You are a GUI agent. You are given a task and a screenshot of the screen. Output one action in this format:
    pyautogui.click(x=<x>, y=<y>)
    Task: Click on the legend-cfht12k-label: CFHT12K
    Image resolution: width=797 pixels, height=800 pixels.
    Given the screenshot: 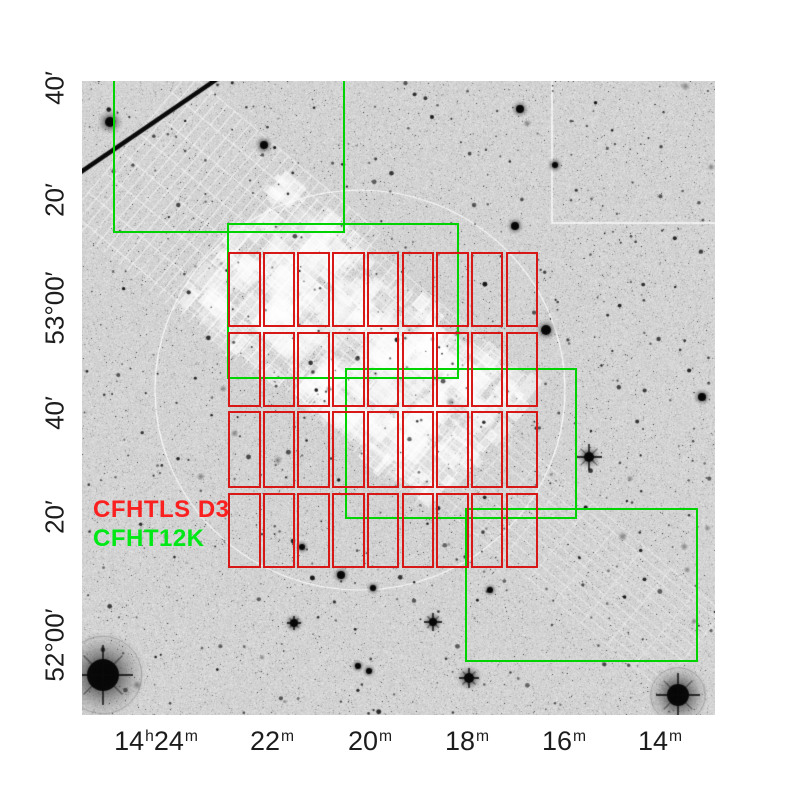 What is the action you would take?
    pyautogui.click(x=149, y=538)
    